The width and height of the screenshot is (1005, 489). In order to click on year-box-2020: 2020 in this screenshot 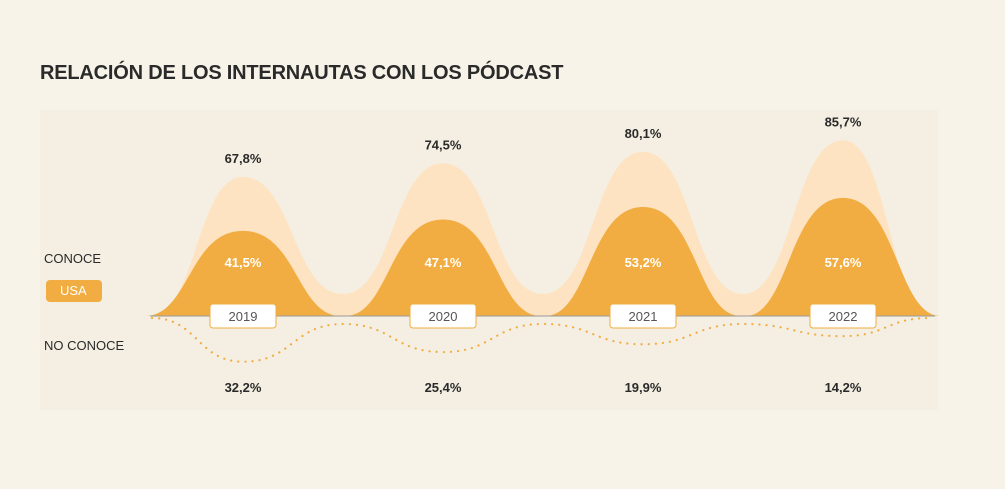, I will do `click(443, 316)`.